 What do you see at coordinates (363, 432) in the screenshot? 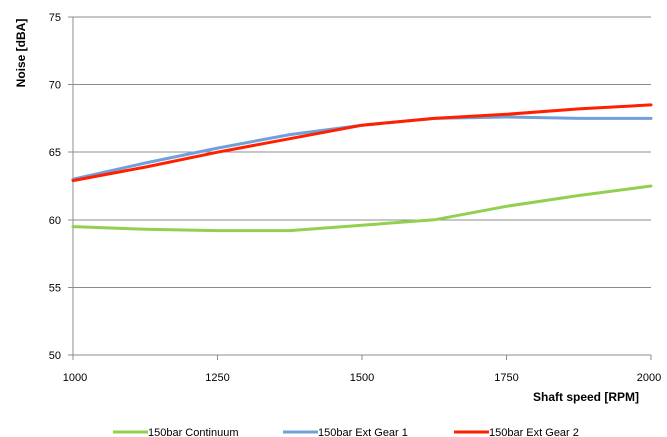
I see `legend-label-2: 150bar Ext Gear 1` at bounding box center [363, 432].